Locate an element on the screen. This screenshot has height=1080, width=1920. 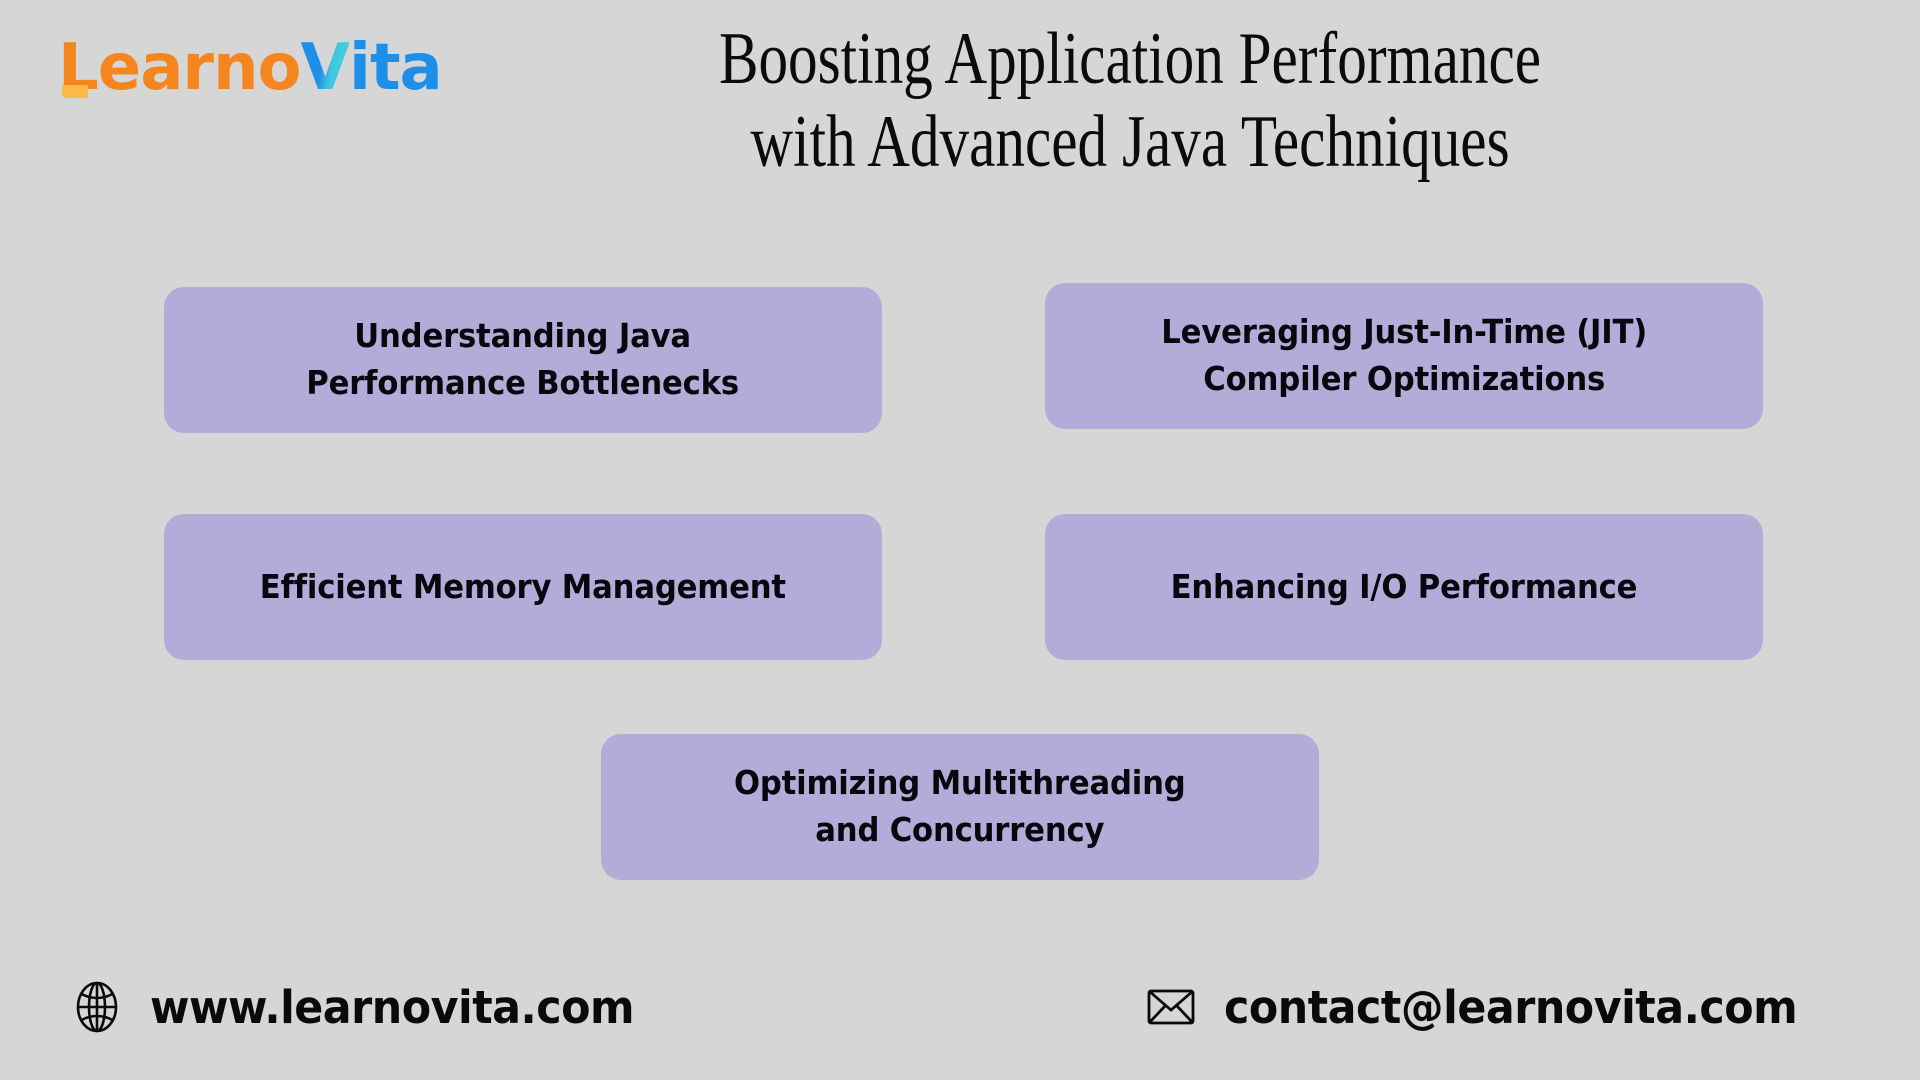
footer-email-text: contact@learnovita.com is located at coordinates (1511, 1007).